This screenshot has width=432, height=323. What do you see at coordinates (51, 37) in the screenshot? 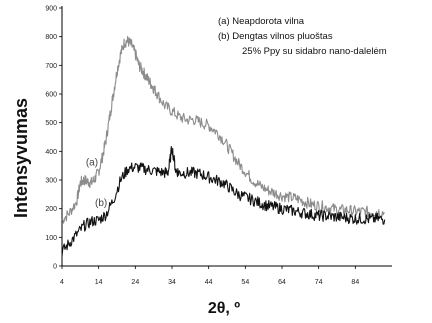
I see `y-tick-label: 800` at bounding box center [51, 37].